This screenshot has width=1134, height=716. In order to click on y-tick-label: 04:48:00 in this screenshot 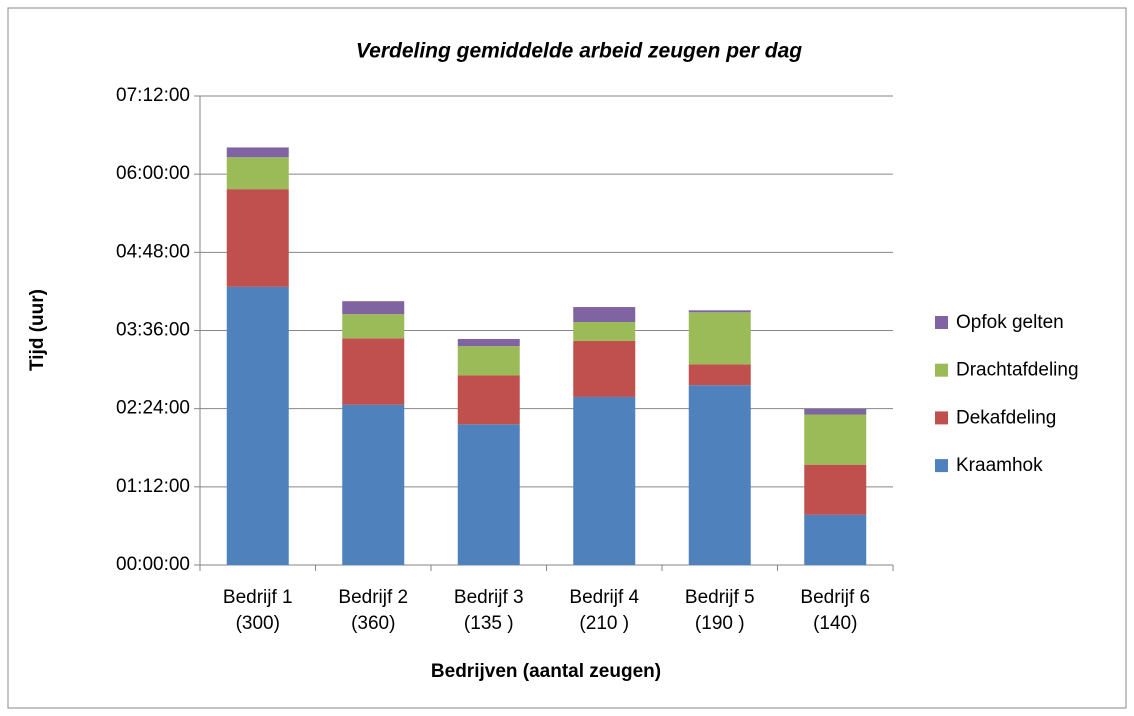, I will do `click(153, 251)`.